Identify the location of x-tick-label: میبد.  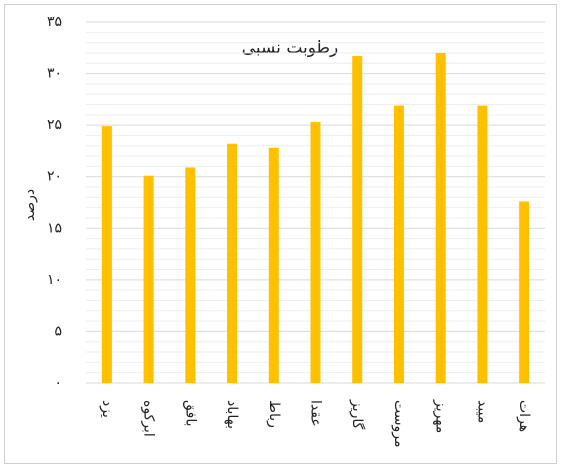
(482, 411).